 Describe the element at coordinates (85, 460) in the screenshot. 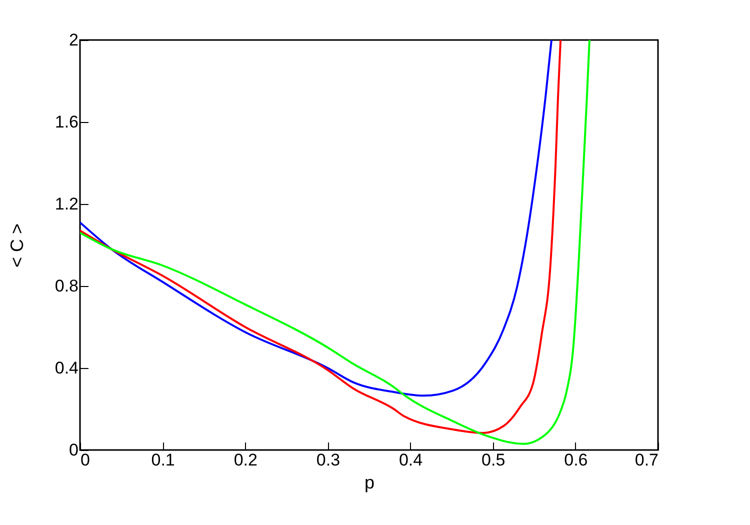

I see `x-tick-label: 0` at that location.